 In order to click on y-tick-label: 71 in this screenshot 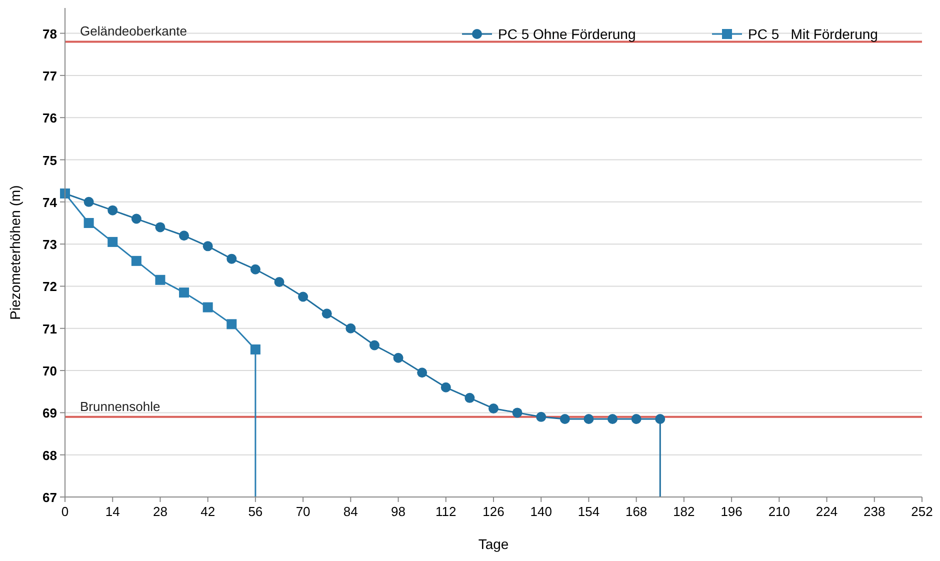, I will do `click(49, 328)`.